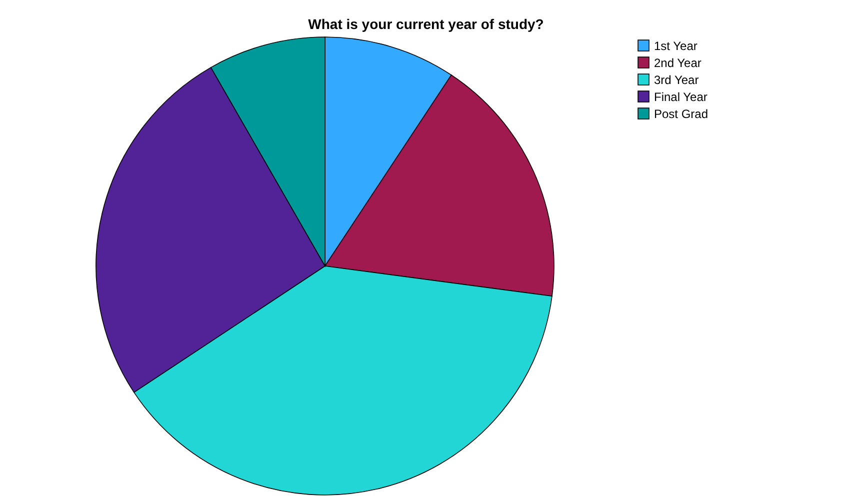  What do you see at coordinates (676, 80) in the screenshot?
I see `legend-label: 3rd Year` at bounding box center [676, 80].